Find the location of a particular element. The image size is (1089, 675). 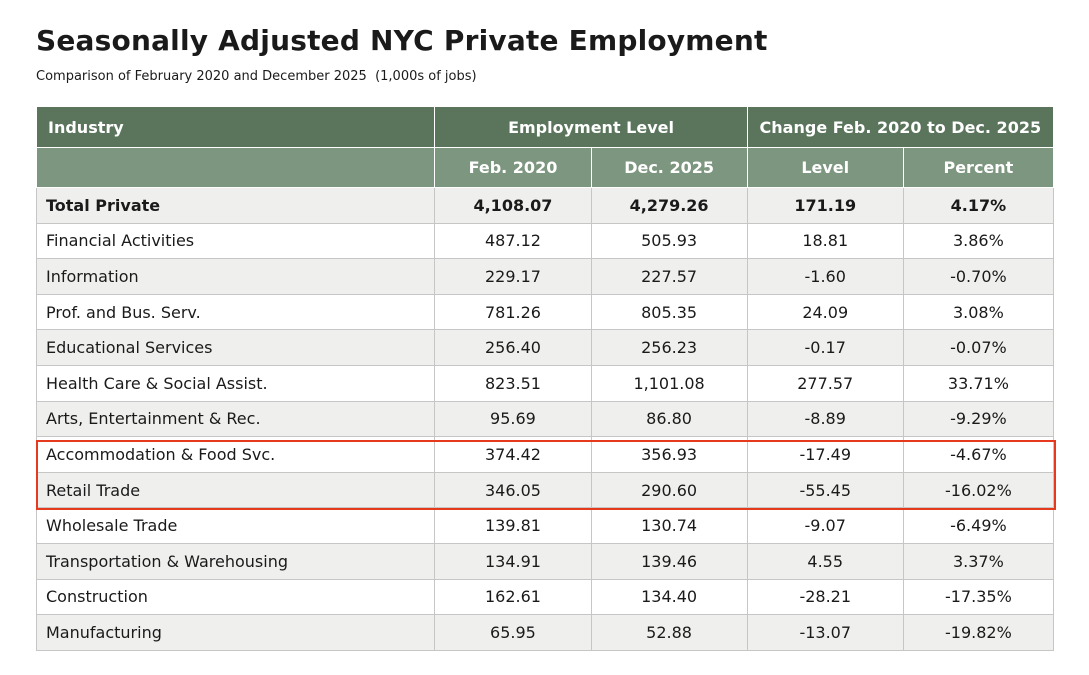

cell-industry: Manufacturing is located at coordinates (235, 632).